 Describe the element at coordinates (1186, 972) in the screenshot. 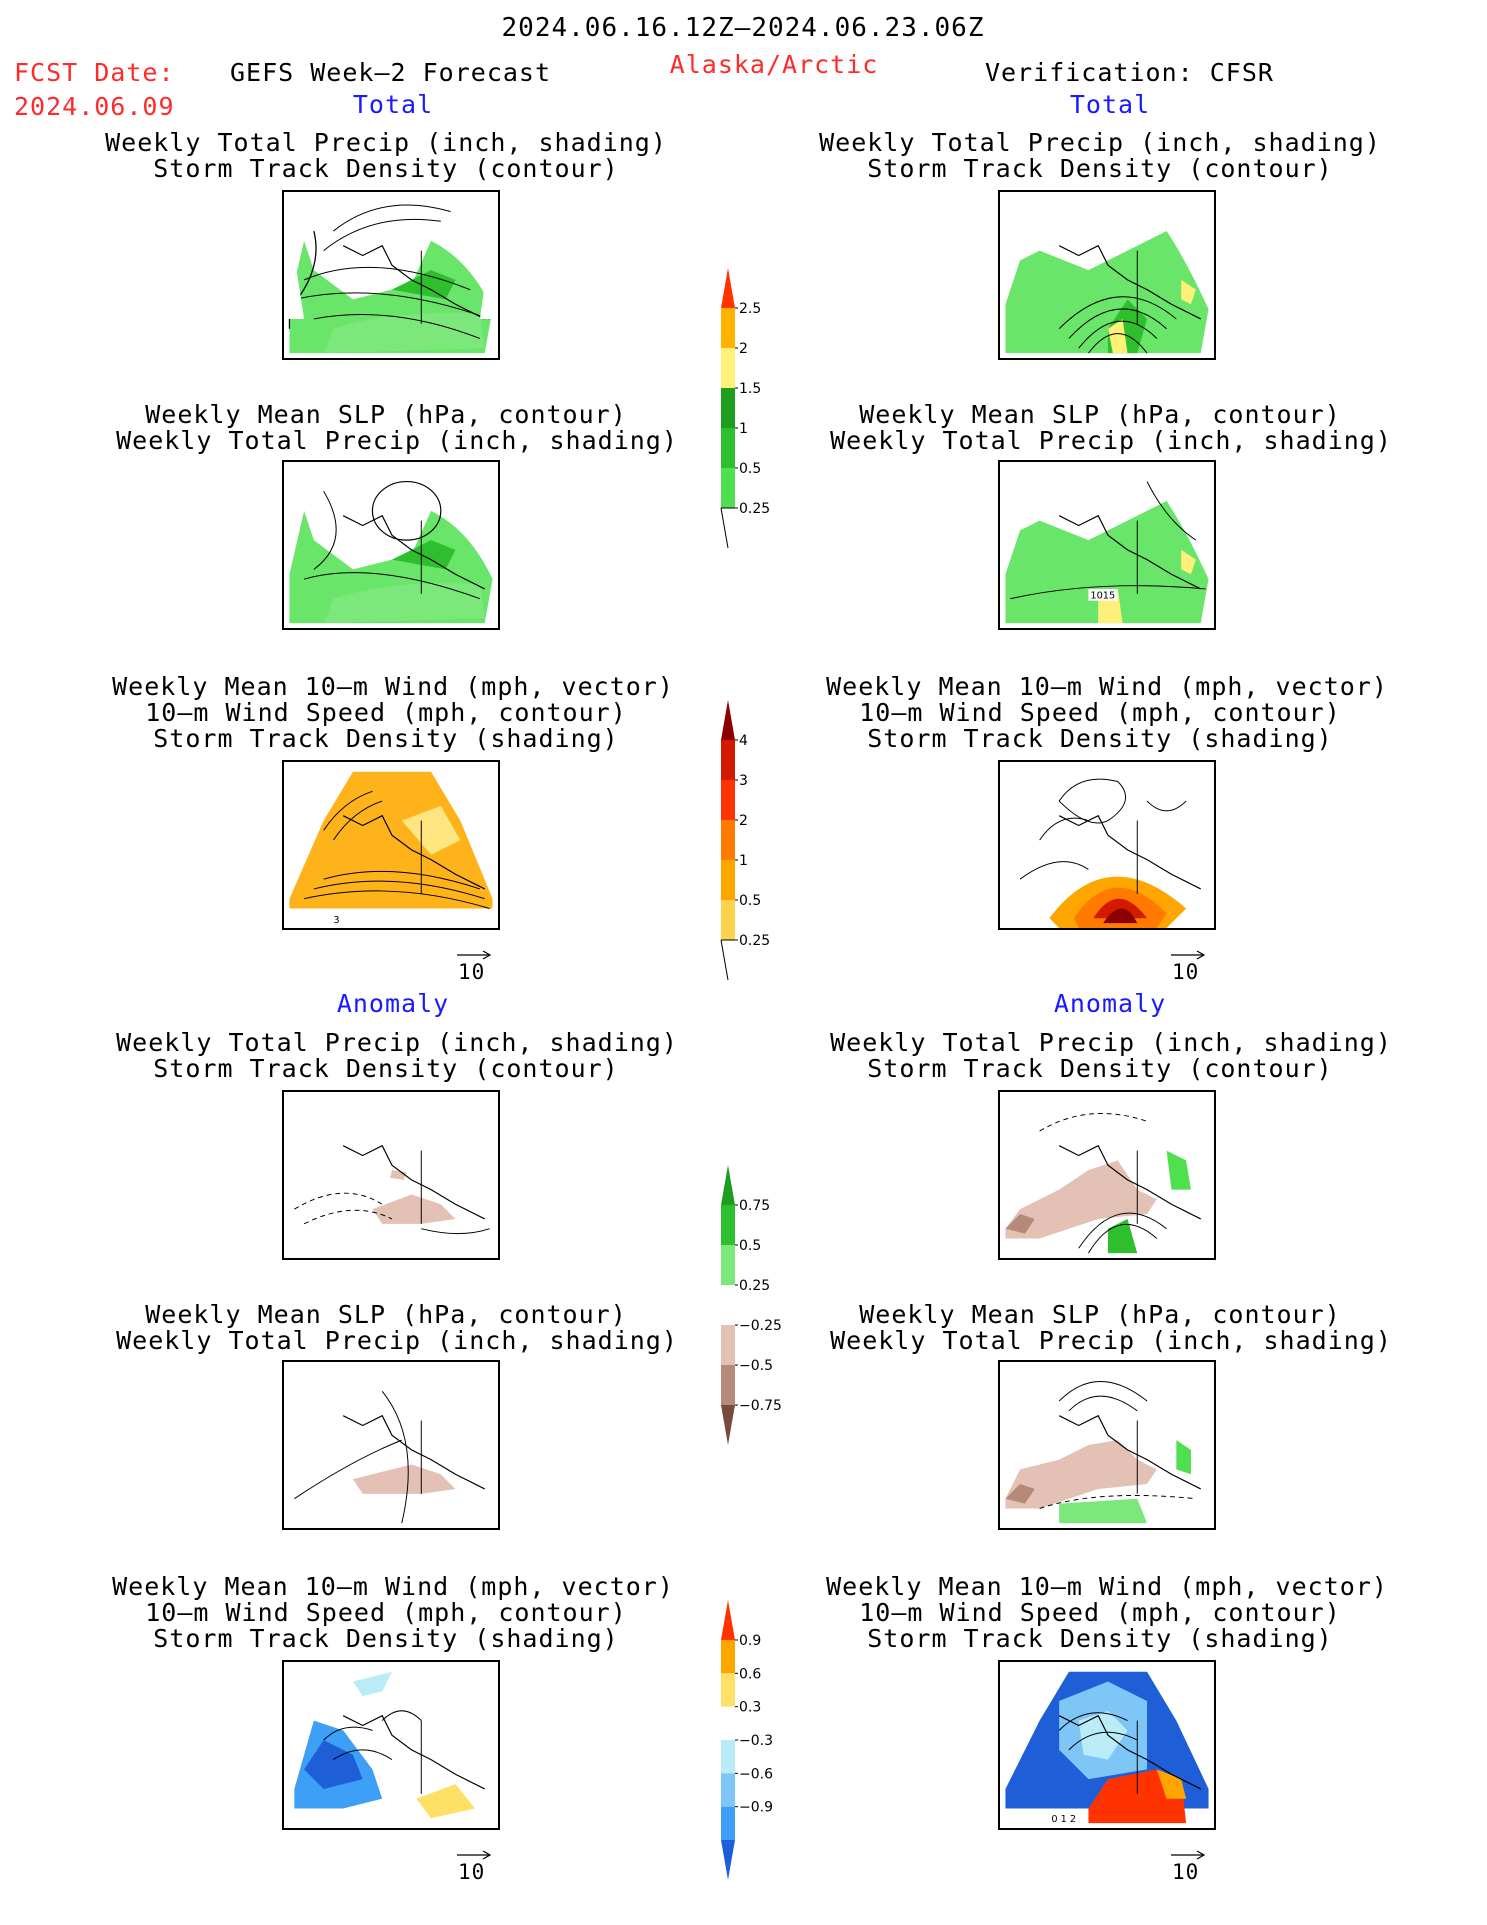

I see `vector-ref-r3-label: 10` at that location.